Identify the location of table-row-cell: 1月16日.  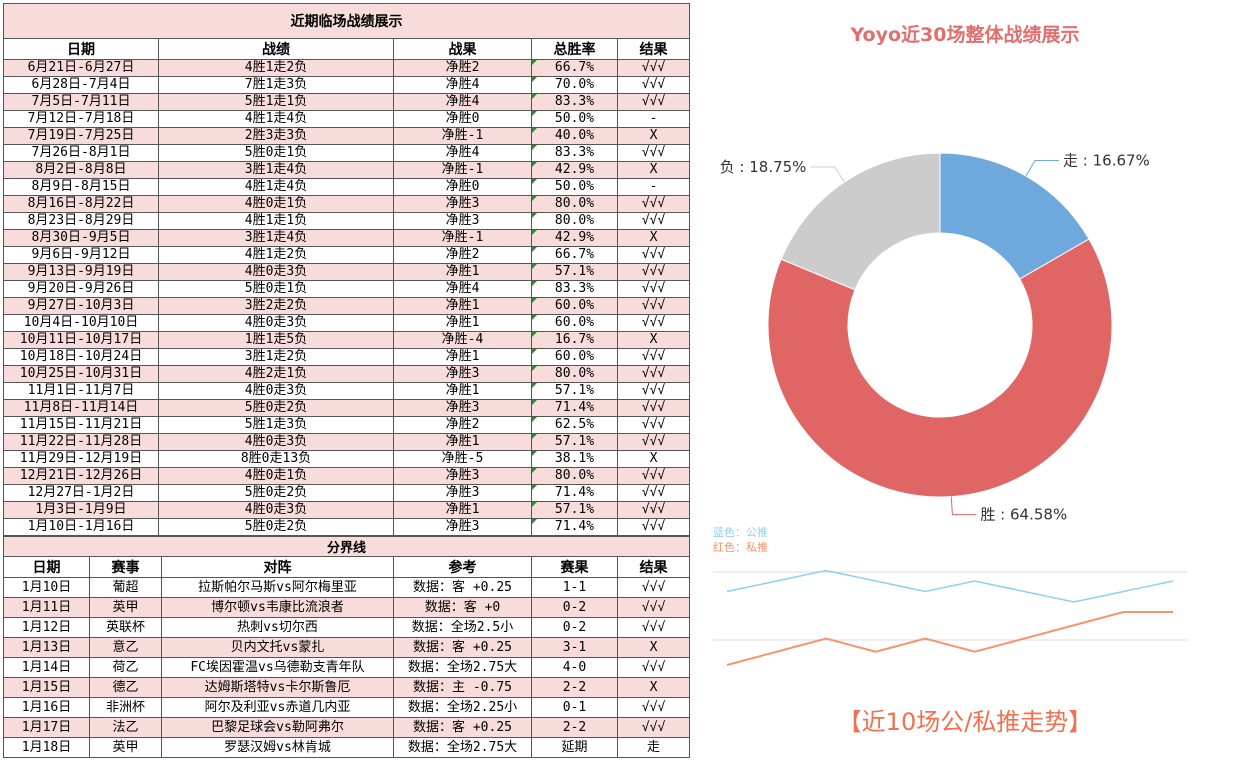
(46, 707).